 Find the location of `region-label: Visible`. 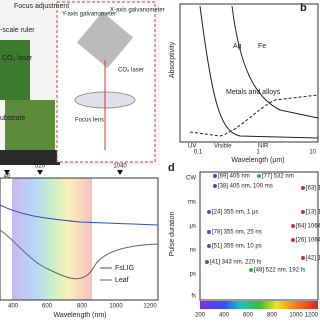

region-label: Visible is located at coordinates (223, 147).